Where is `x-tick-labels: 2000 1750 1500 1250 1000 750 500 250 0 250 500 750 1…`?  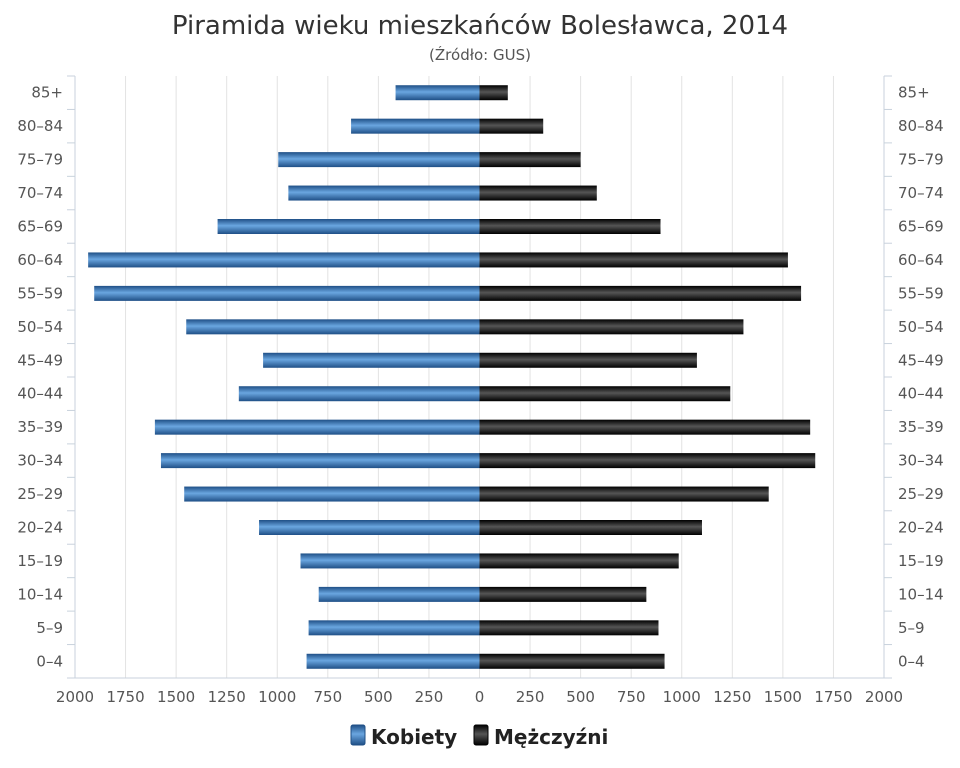
x-tick-labels: 2000 1750 1500 1250 1000 750 500 250 0 250 500 750 1… is located at coordinates (479, 697).